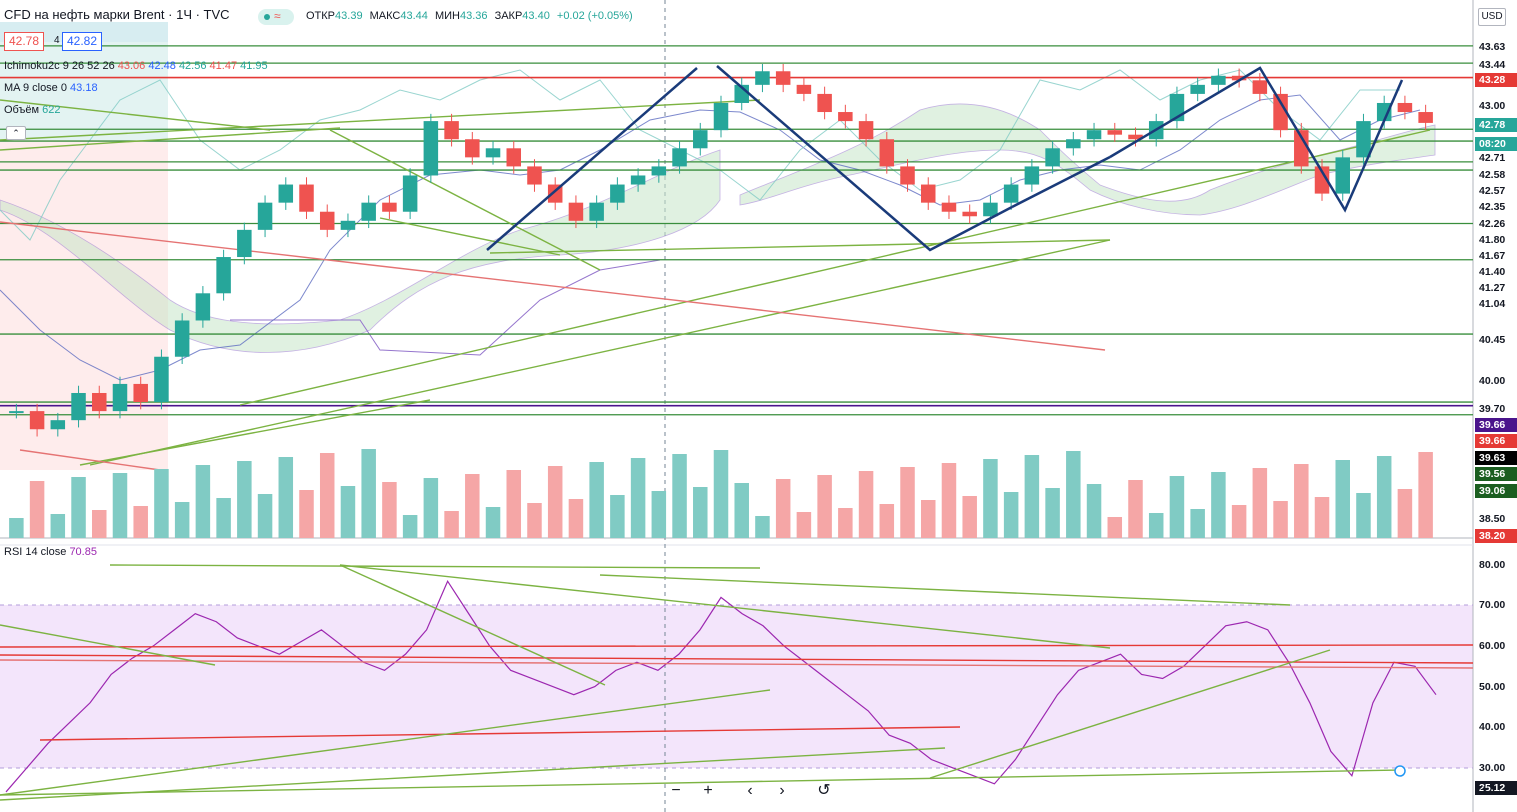 This screenshot has height=812, width=1517. What do you see at coordinates (594, 16) in the screenshot?
I see `change-value: +0.02 (+0.05%)` at bounding box center [594, 16].